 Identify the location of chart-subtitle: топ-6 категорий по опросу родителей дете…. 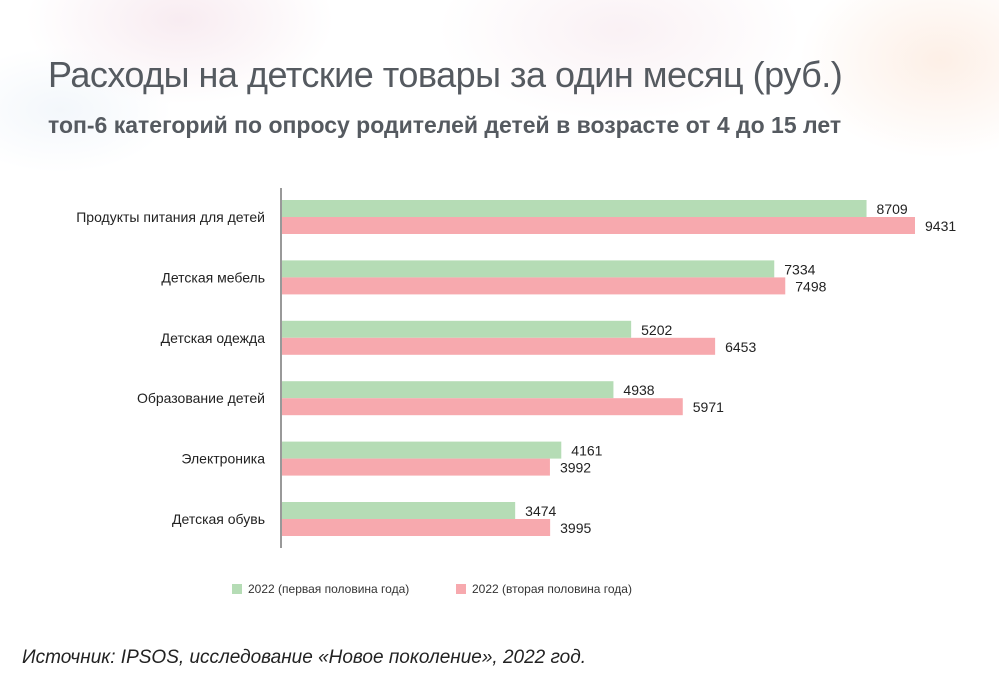
(445, 125).